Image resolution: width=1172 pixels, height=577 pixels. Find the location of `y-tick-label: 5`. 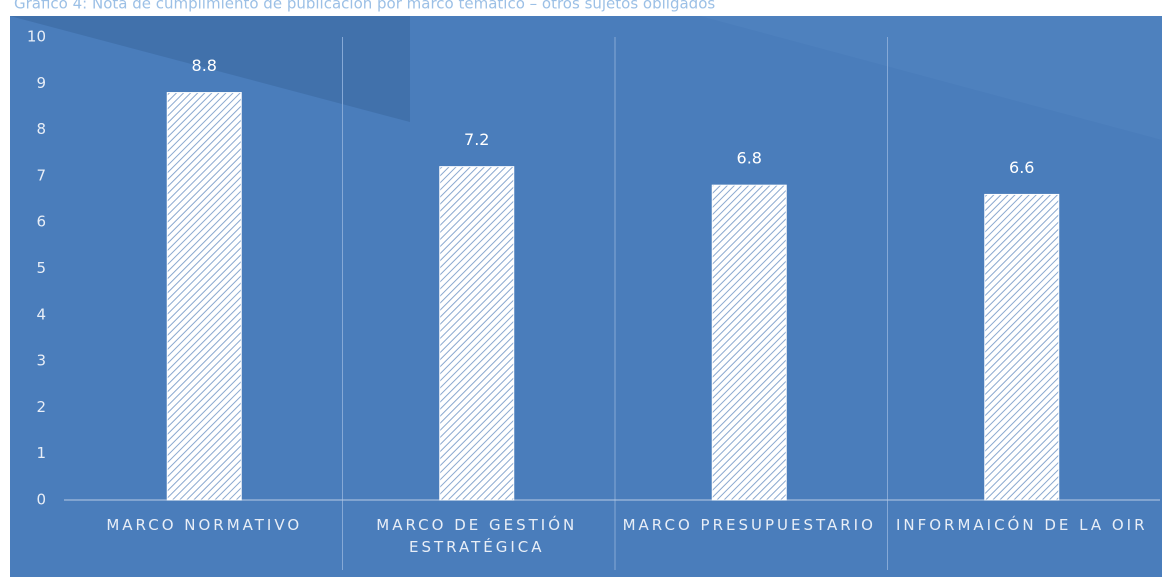

y-tick-label: 5 is located at coordinates (41, 268).